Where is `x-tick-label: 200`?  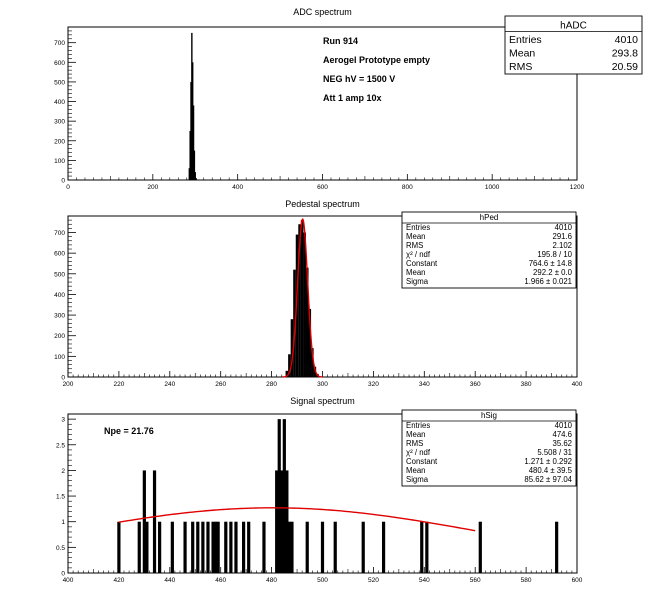
x-tick-label: 200 is located at coordinates (152, 187).